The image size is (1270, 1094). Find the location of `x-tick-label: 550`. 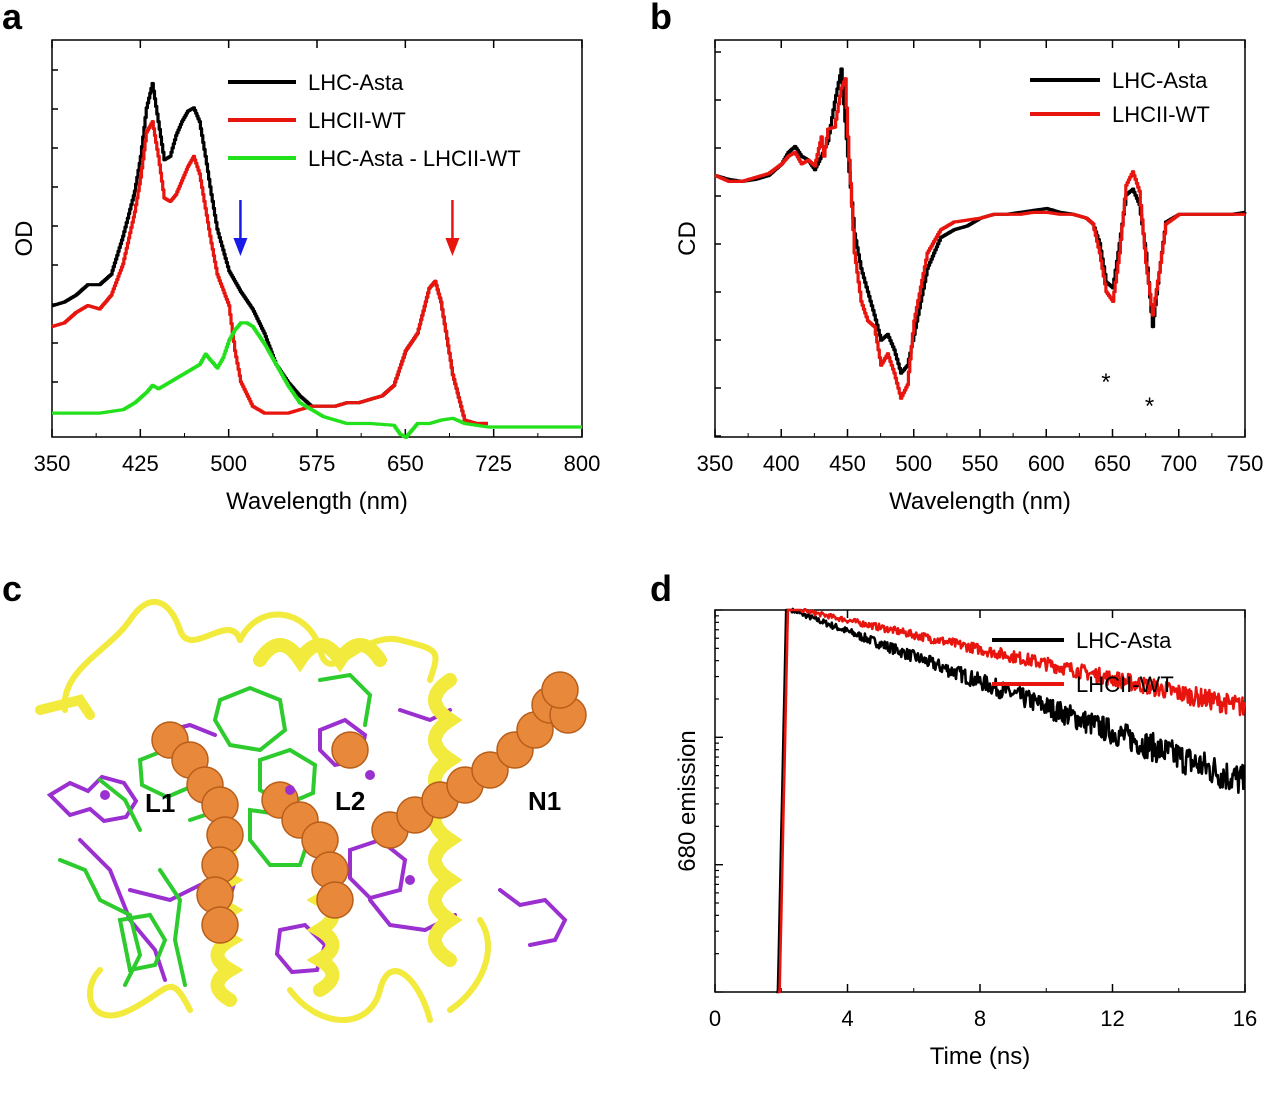

x-tick-label: 550 is located at coordinates (980, 463).